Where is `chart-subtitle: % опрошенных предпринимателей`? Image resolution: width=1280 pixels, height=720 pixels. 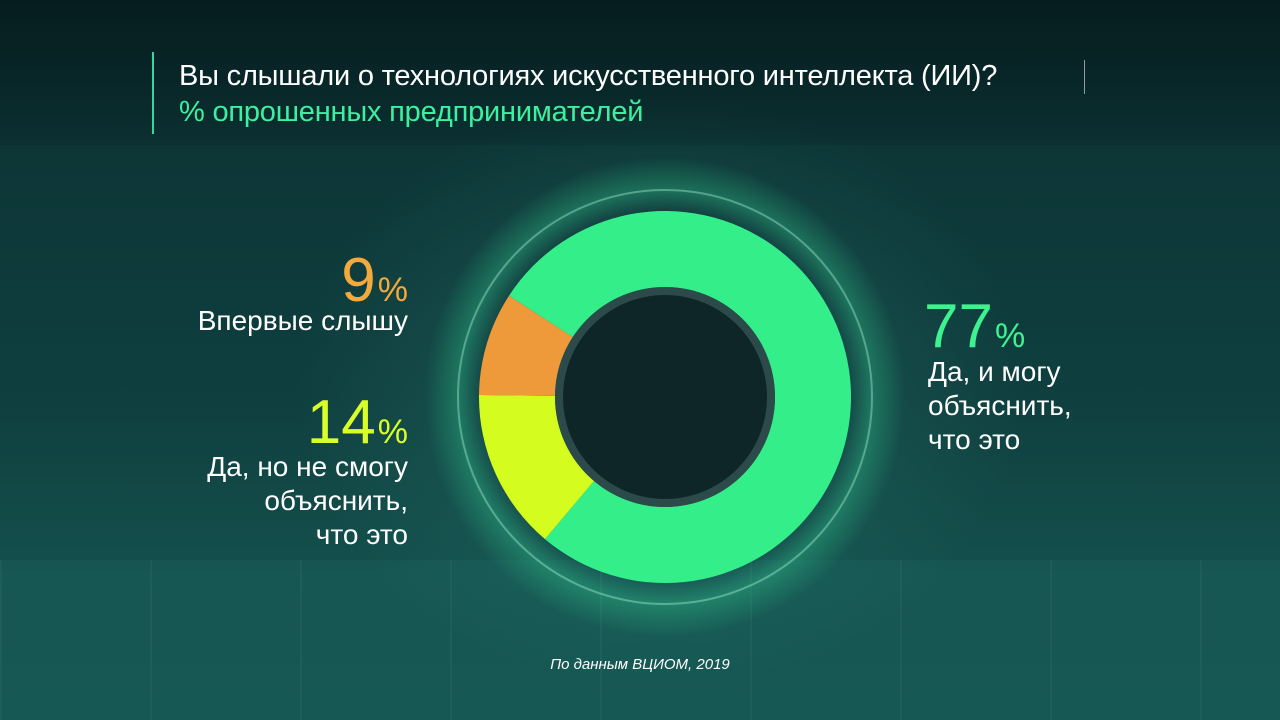 chart-subtitle: % опрошенных предпринимателей is located at coordinates (411, 112).